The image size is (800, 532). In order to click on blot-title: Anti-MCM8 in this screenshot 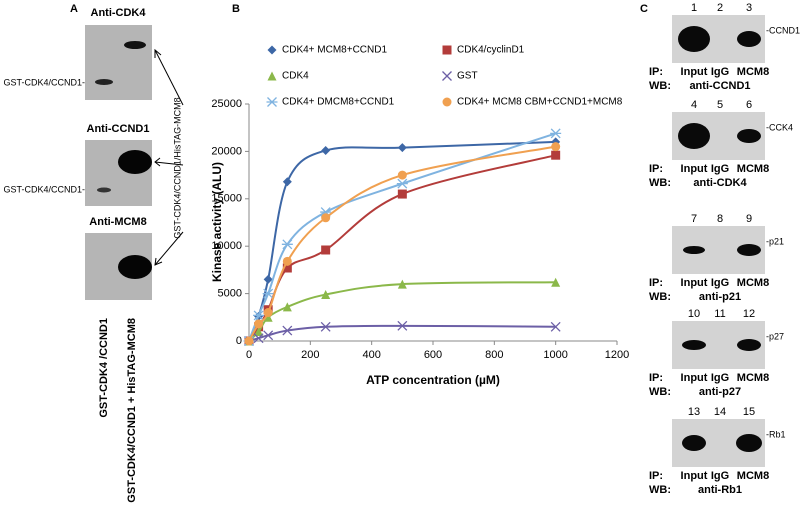, I will do `click(117, 222)`.